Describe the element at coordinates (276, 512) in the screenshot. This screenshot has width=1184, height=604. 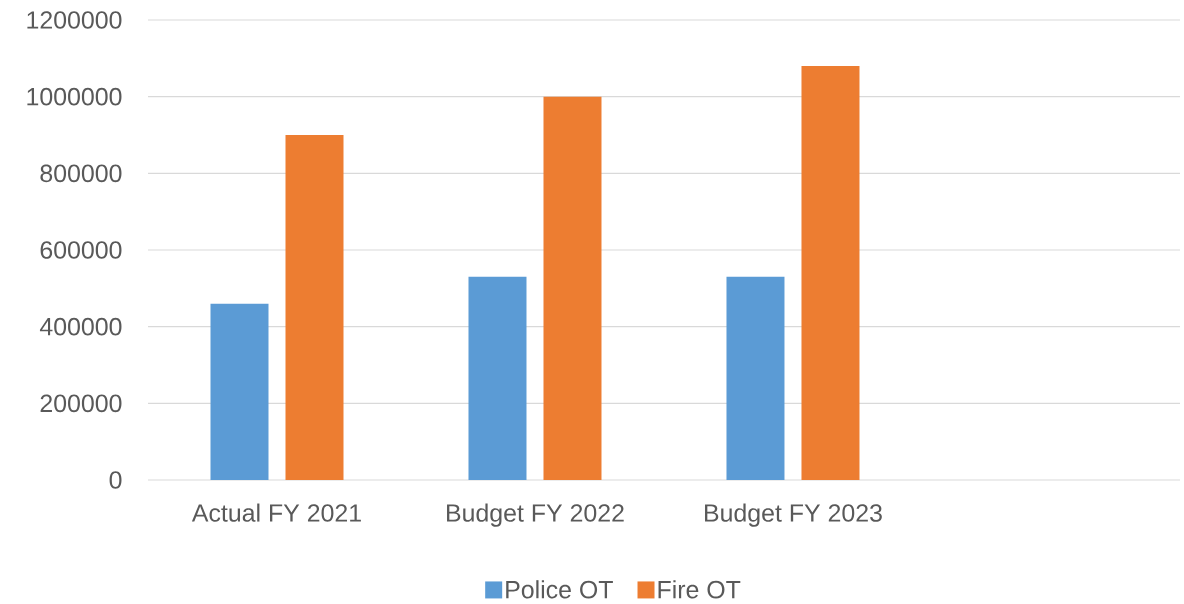
I see `x-tick-label: Actual FY 2021` at that location.